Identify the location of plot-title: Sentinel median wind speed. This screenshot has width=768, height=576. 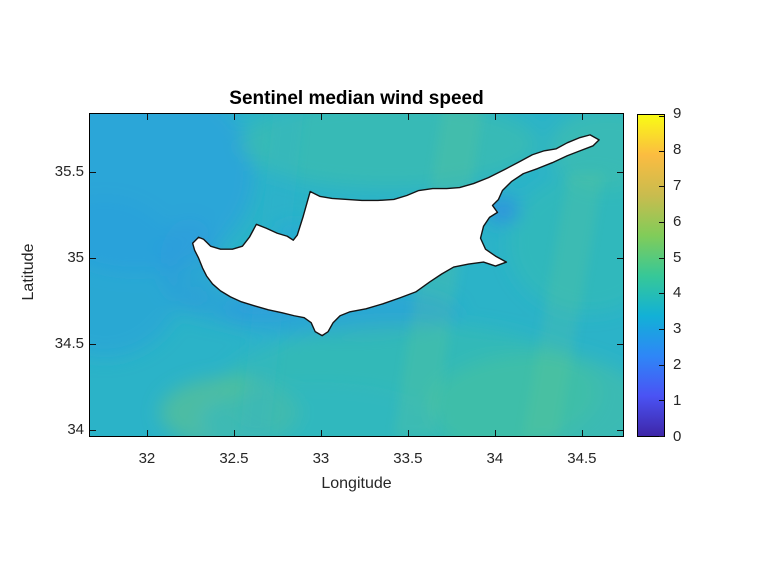
(356, 98).